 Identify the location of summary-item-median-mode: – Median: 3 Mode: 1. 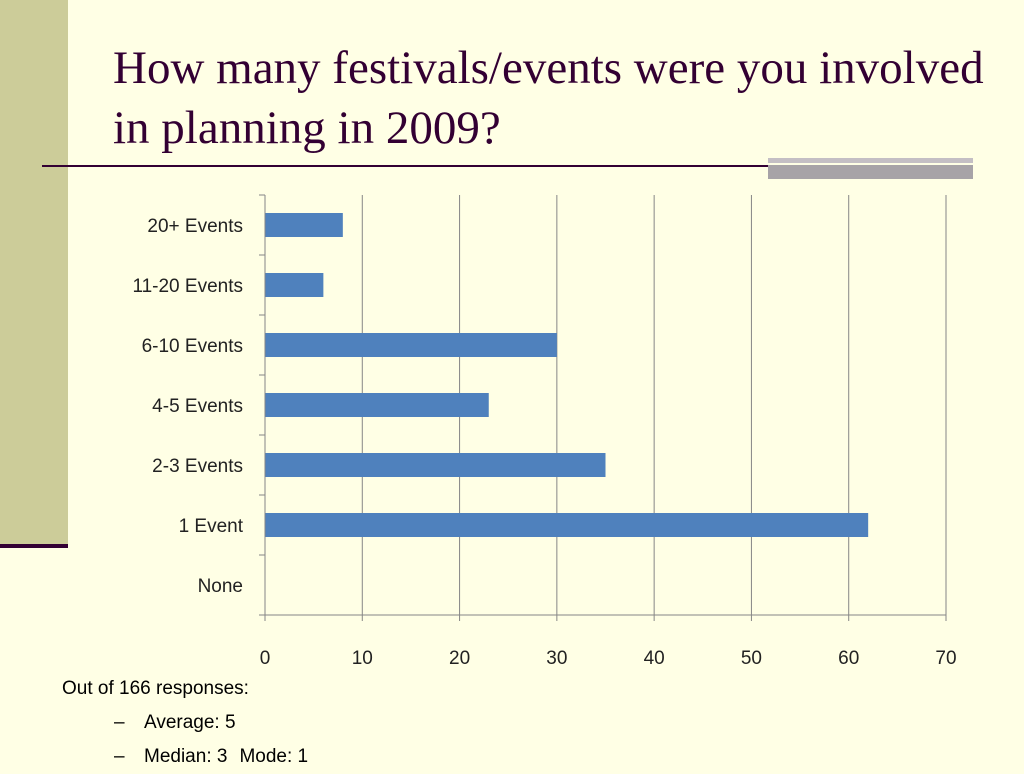
(211, 757).